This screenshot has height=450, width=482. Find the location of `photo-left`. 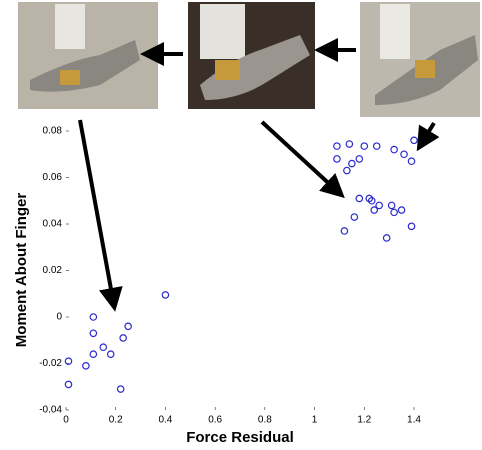

photo-left is located at coordinates (88, 55).